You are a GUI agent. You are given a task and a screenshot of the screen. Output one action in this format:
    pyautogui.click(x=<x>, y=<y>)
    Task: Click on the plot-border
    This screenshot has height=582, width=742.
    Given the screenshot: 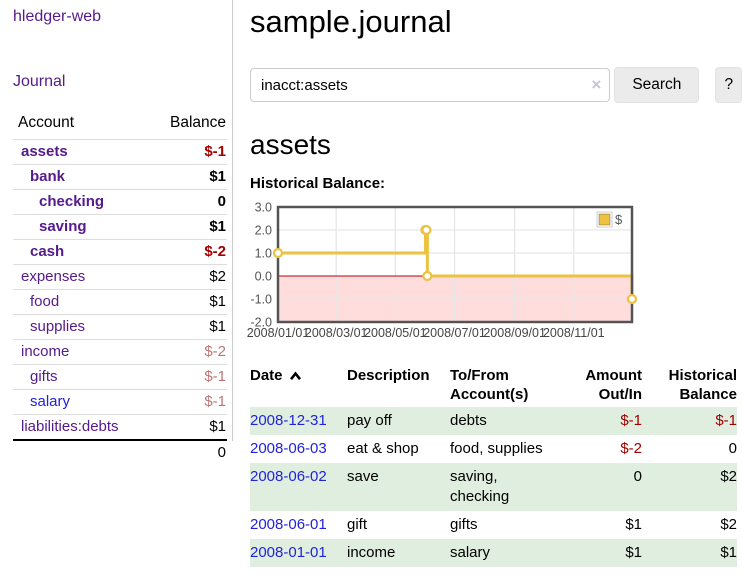 What is the action you would take?
    pyautogui.click(x=455, y=264)
    